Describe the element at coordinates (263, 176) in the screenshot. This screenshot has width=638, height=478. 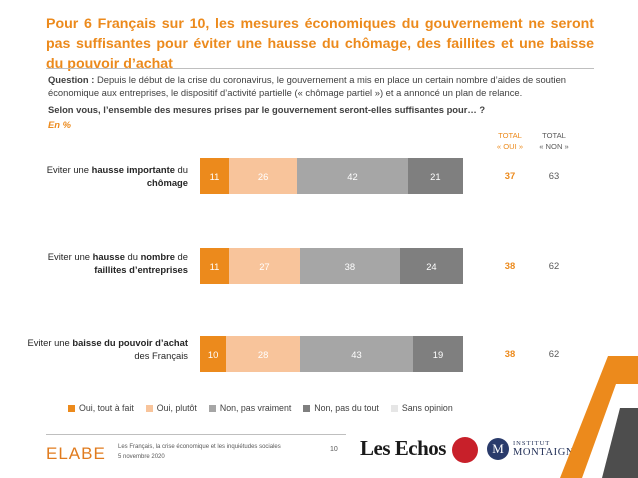
I see `bar-segment: 26` at that location.